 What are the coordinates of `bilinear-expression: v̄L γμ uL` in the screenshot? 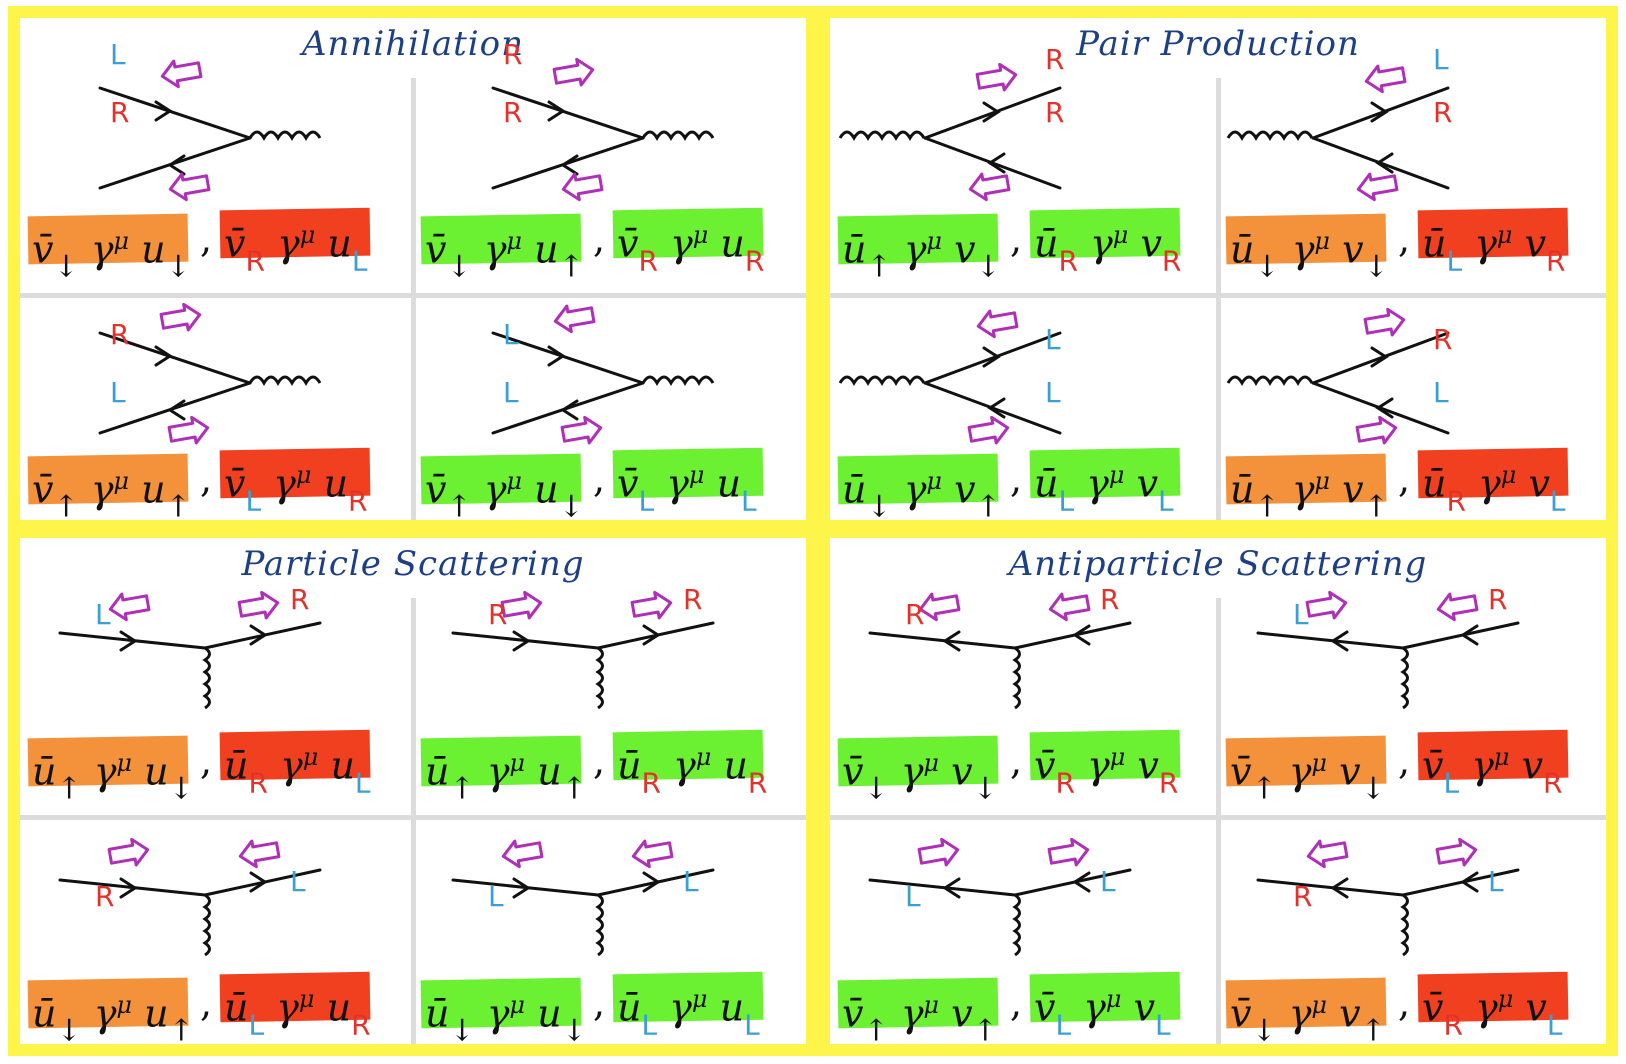 It's located at (687, 488).